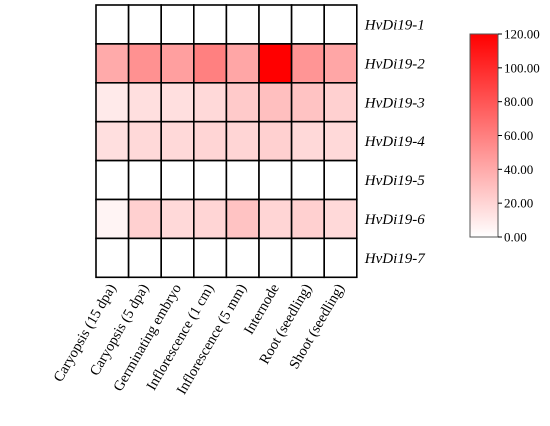  I want to click on colorbar-tick-label: 0.00, so click(515, 237).